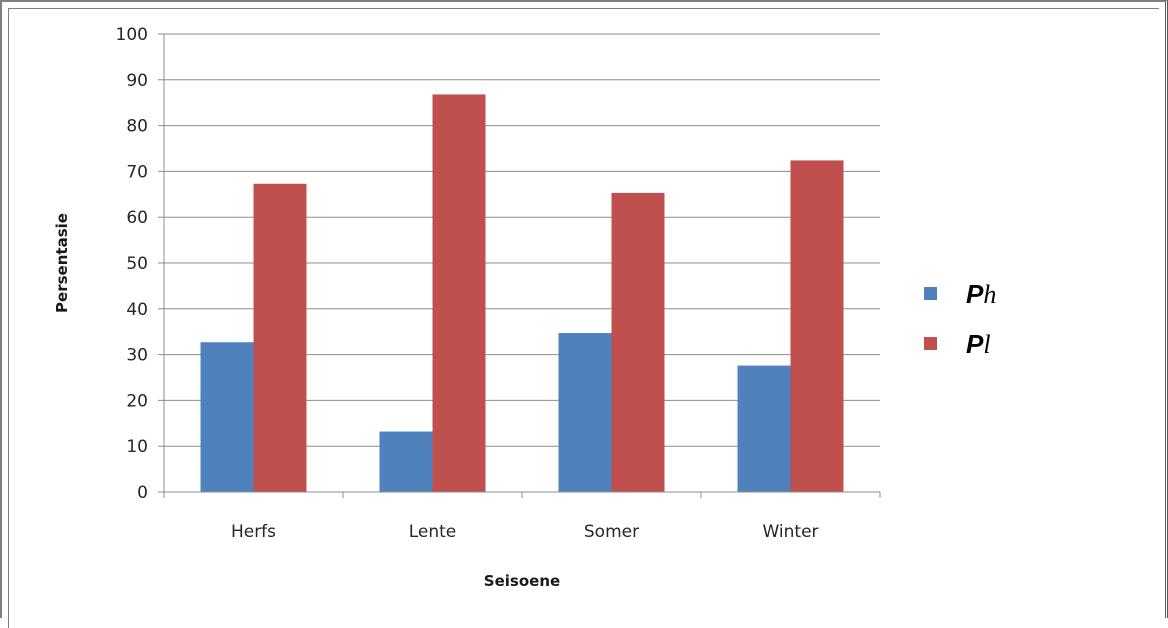 This screenshot has width=1168, height=628. I want to click on bar-Ph-Somer, so click(585, 412).